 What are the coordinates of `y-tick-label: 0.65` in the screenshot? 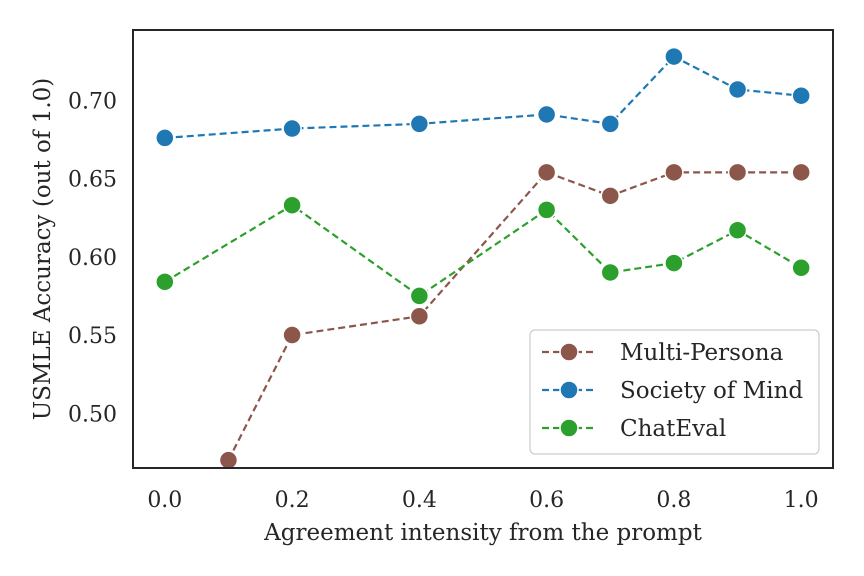 It's located at (92, 180).